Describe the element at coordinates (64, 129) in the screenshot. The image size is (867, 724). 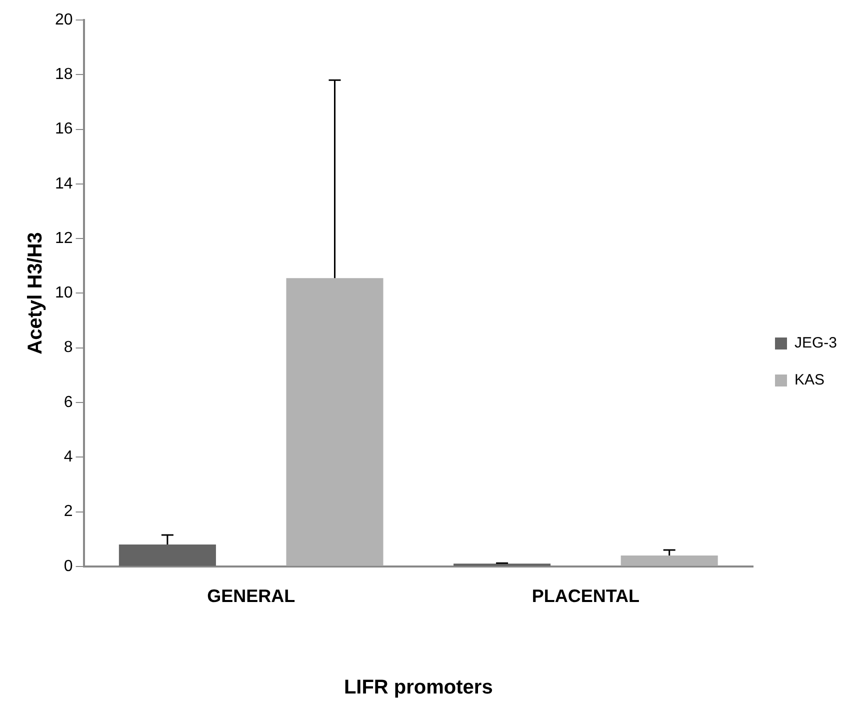
I see `y-tick-label: 16` at that location.